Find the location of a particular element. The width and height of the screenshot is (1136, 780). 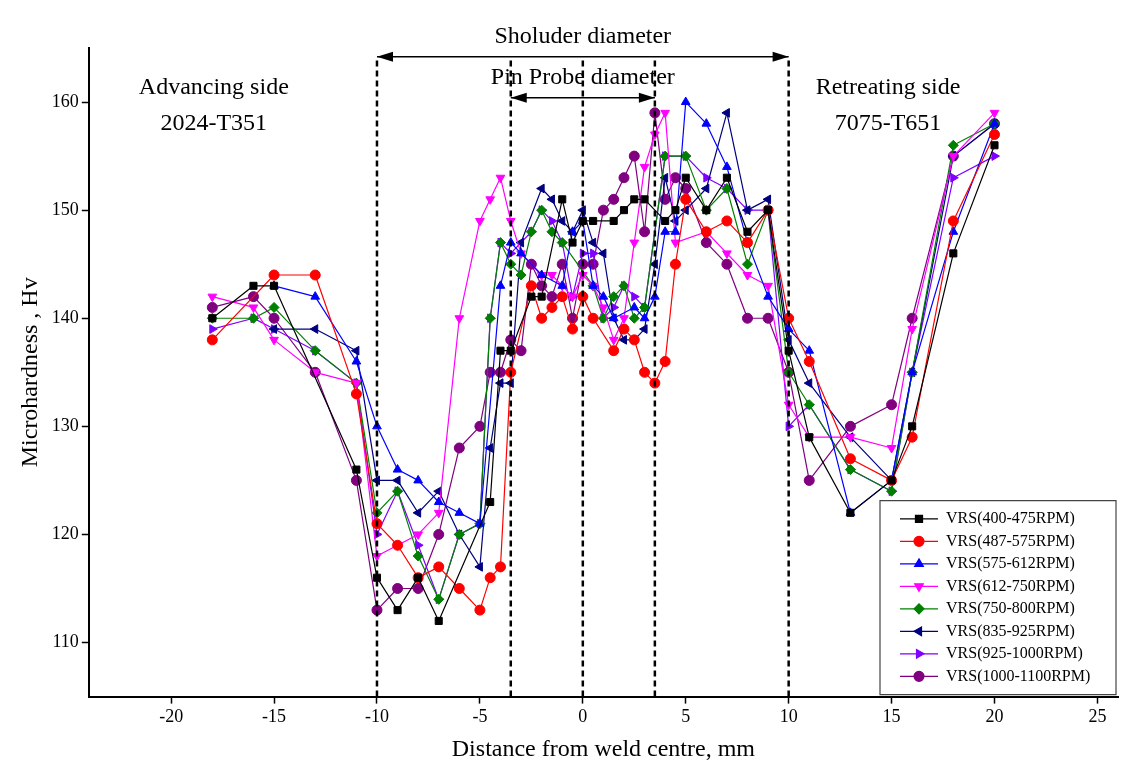

legend-label: VRS(400-475RPM) is located at coordinates (1010, 518).